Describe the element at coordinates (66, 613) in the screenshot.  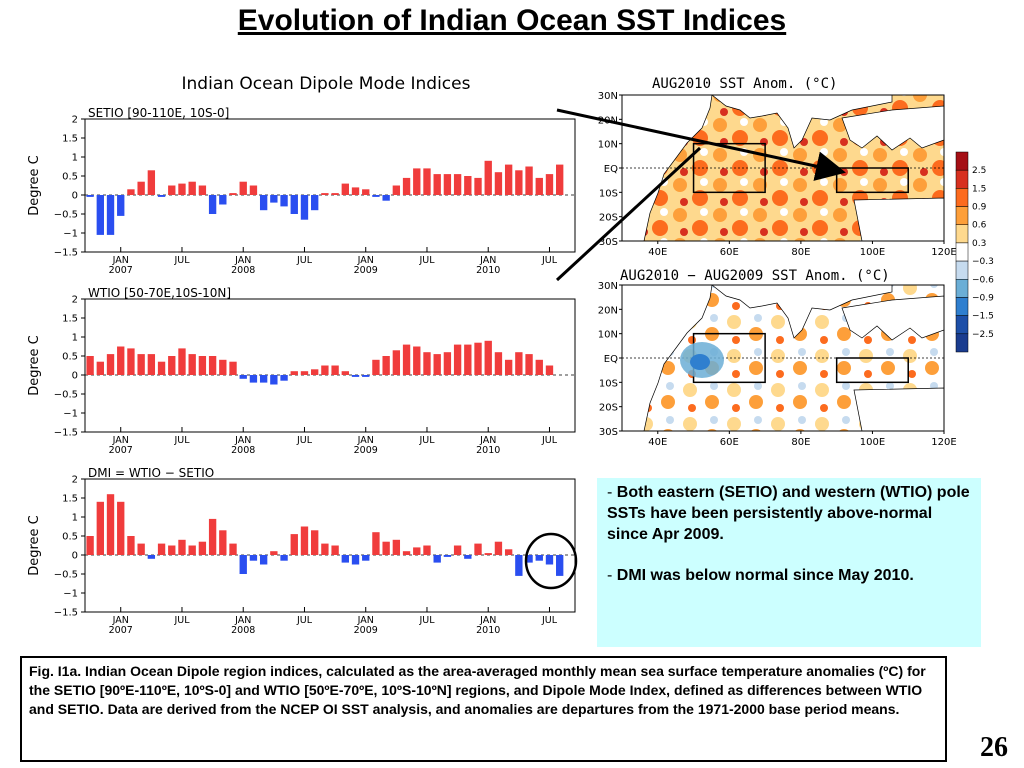
I see `y-tick-label: −1.5` at that location.